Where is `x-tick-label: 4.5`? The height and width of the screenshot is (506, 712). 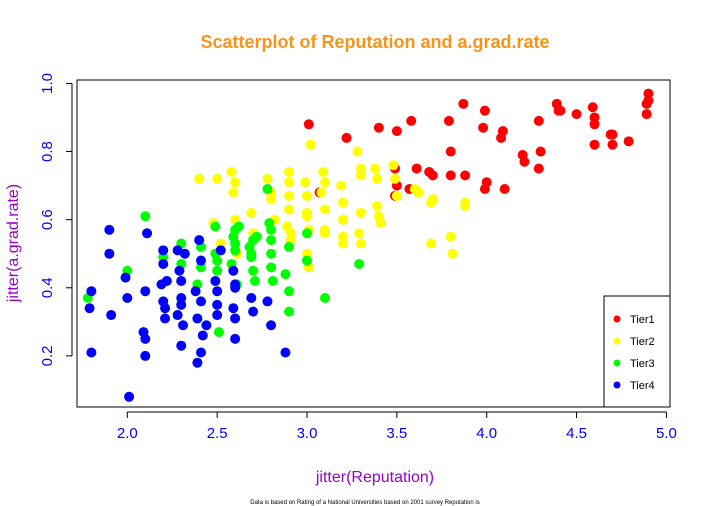 x-tick-label: 4.5 is located at coordinates (576, 433).